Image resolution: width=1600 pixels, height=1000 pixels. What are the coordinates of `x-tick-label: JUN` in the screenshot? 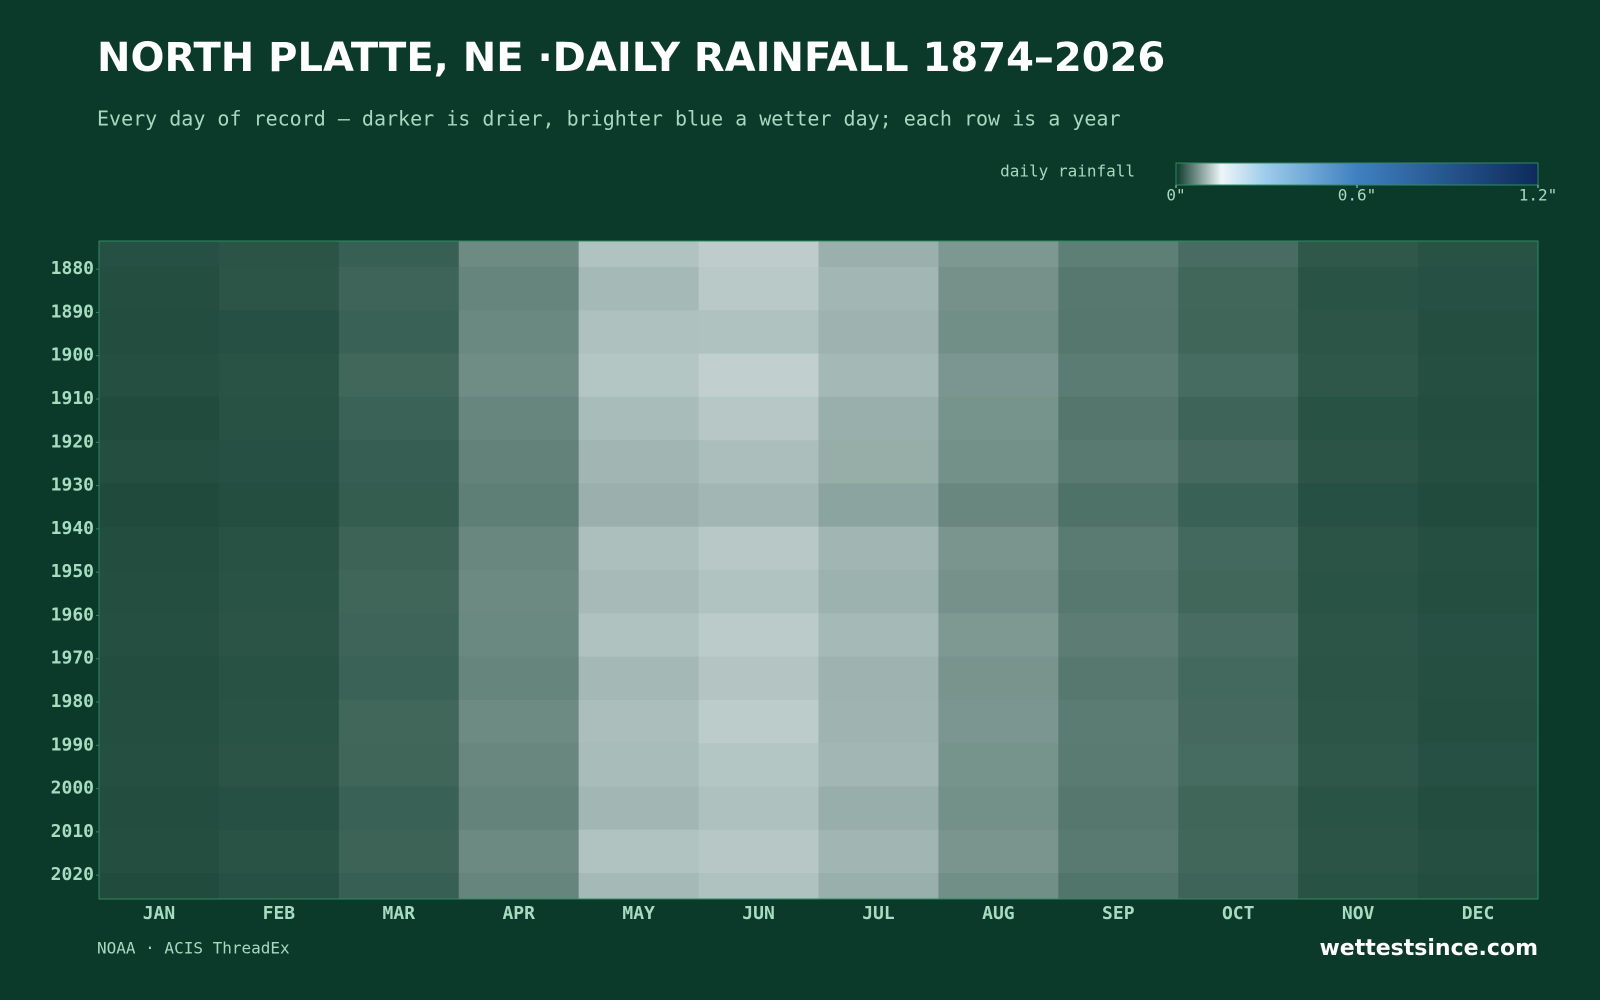 It's located at (758, 913).